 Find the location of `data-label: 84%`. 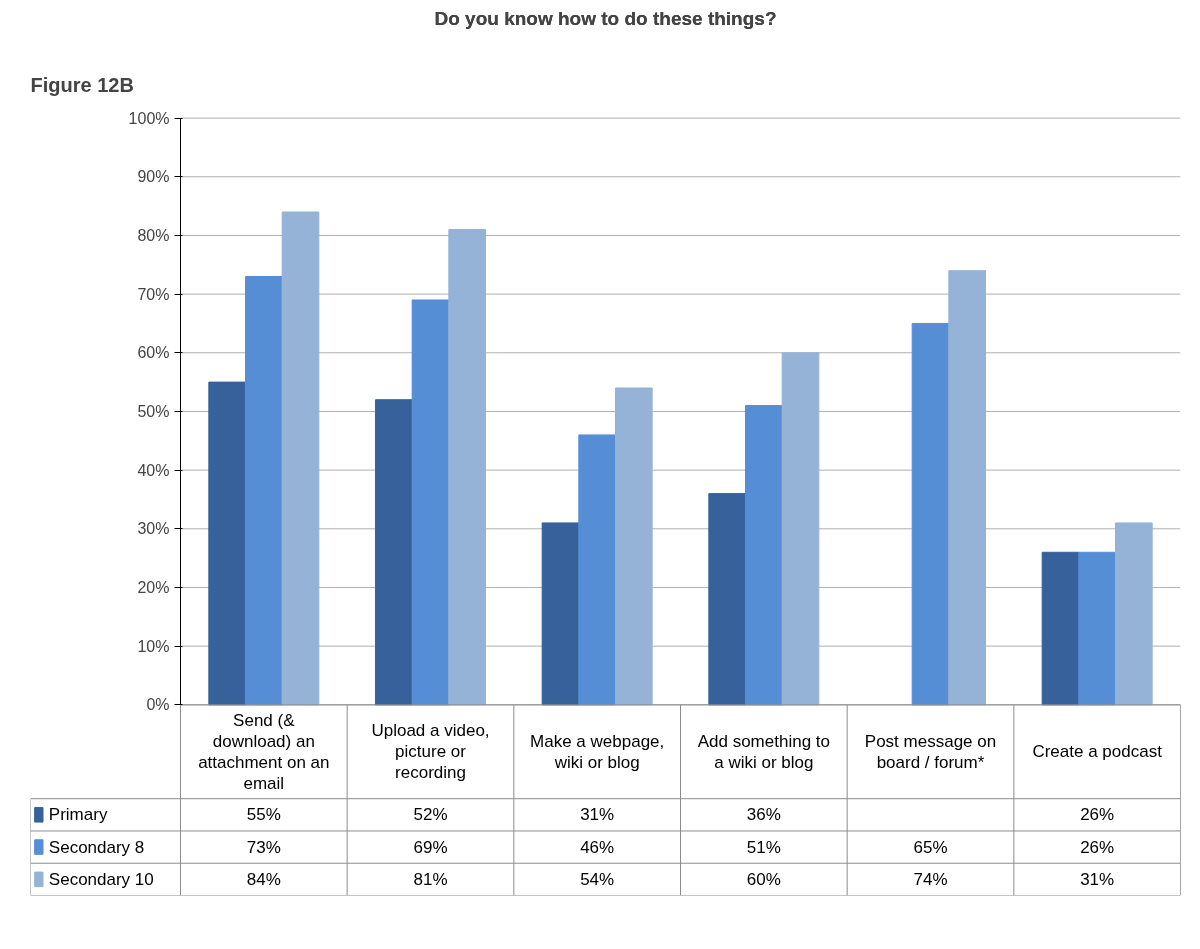

data-label: 84% is located at coordinates (263, 879).